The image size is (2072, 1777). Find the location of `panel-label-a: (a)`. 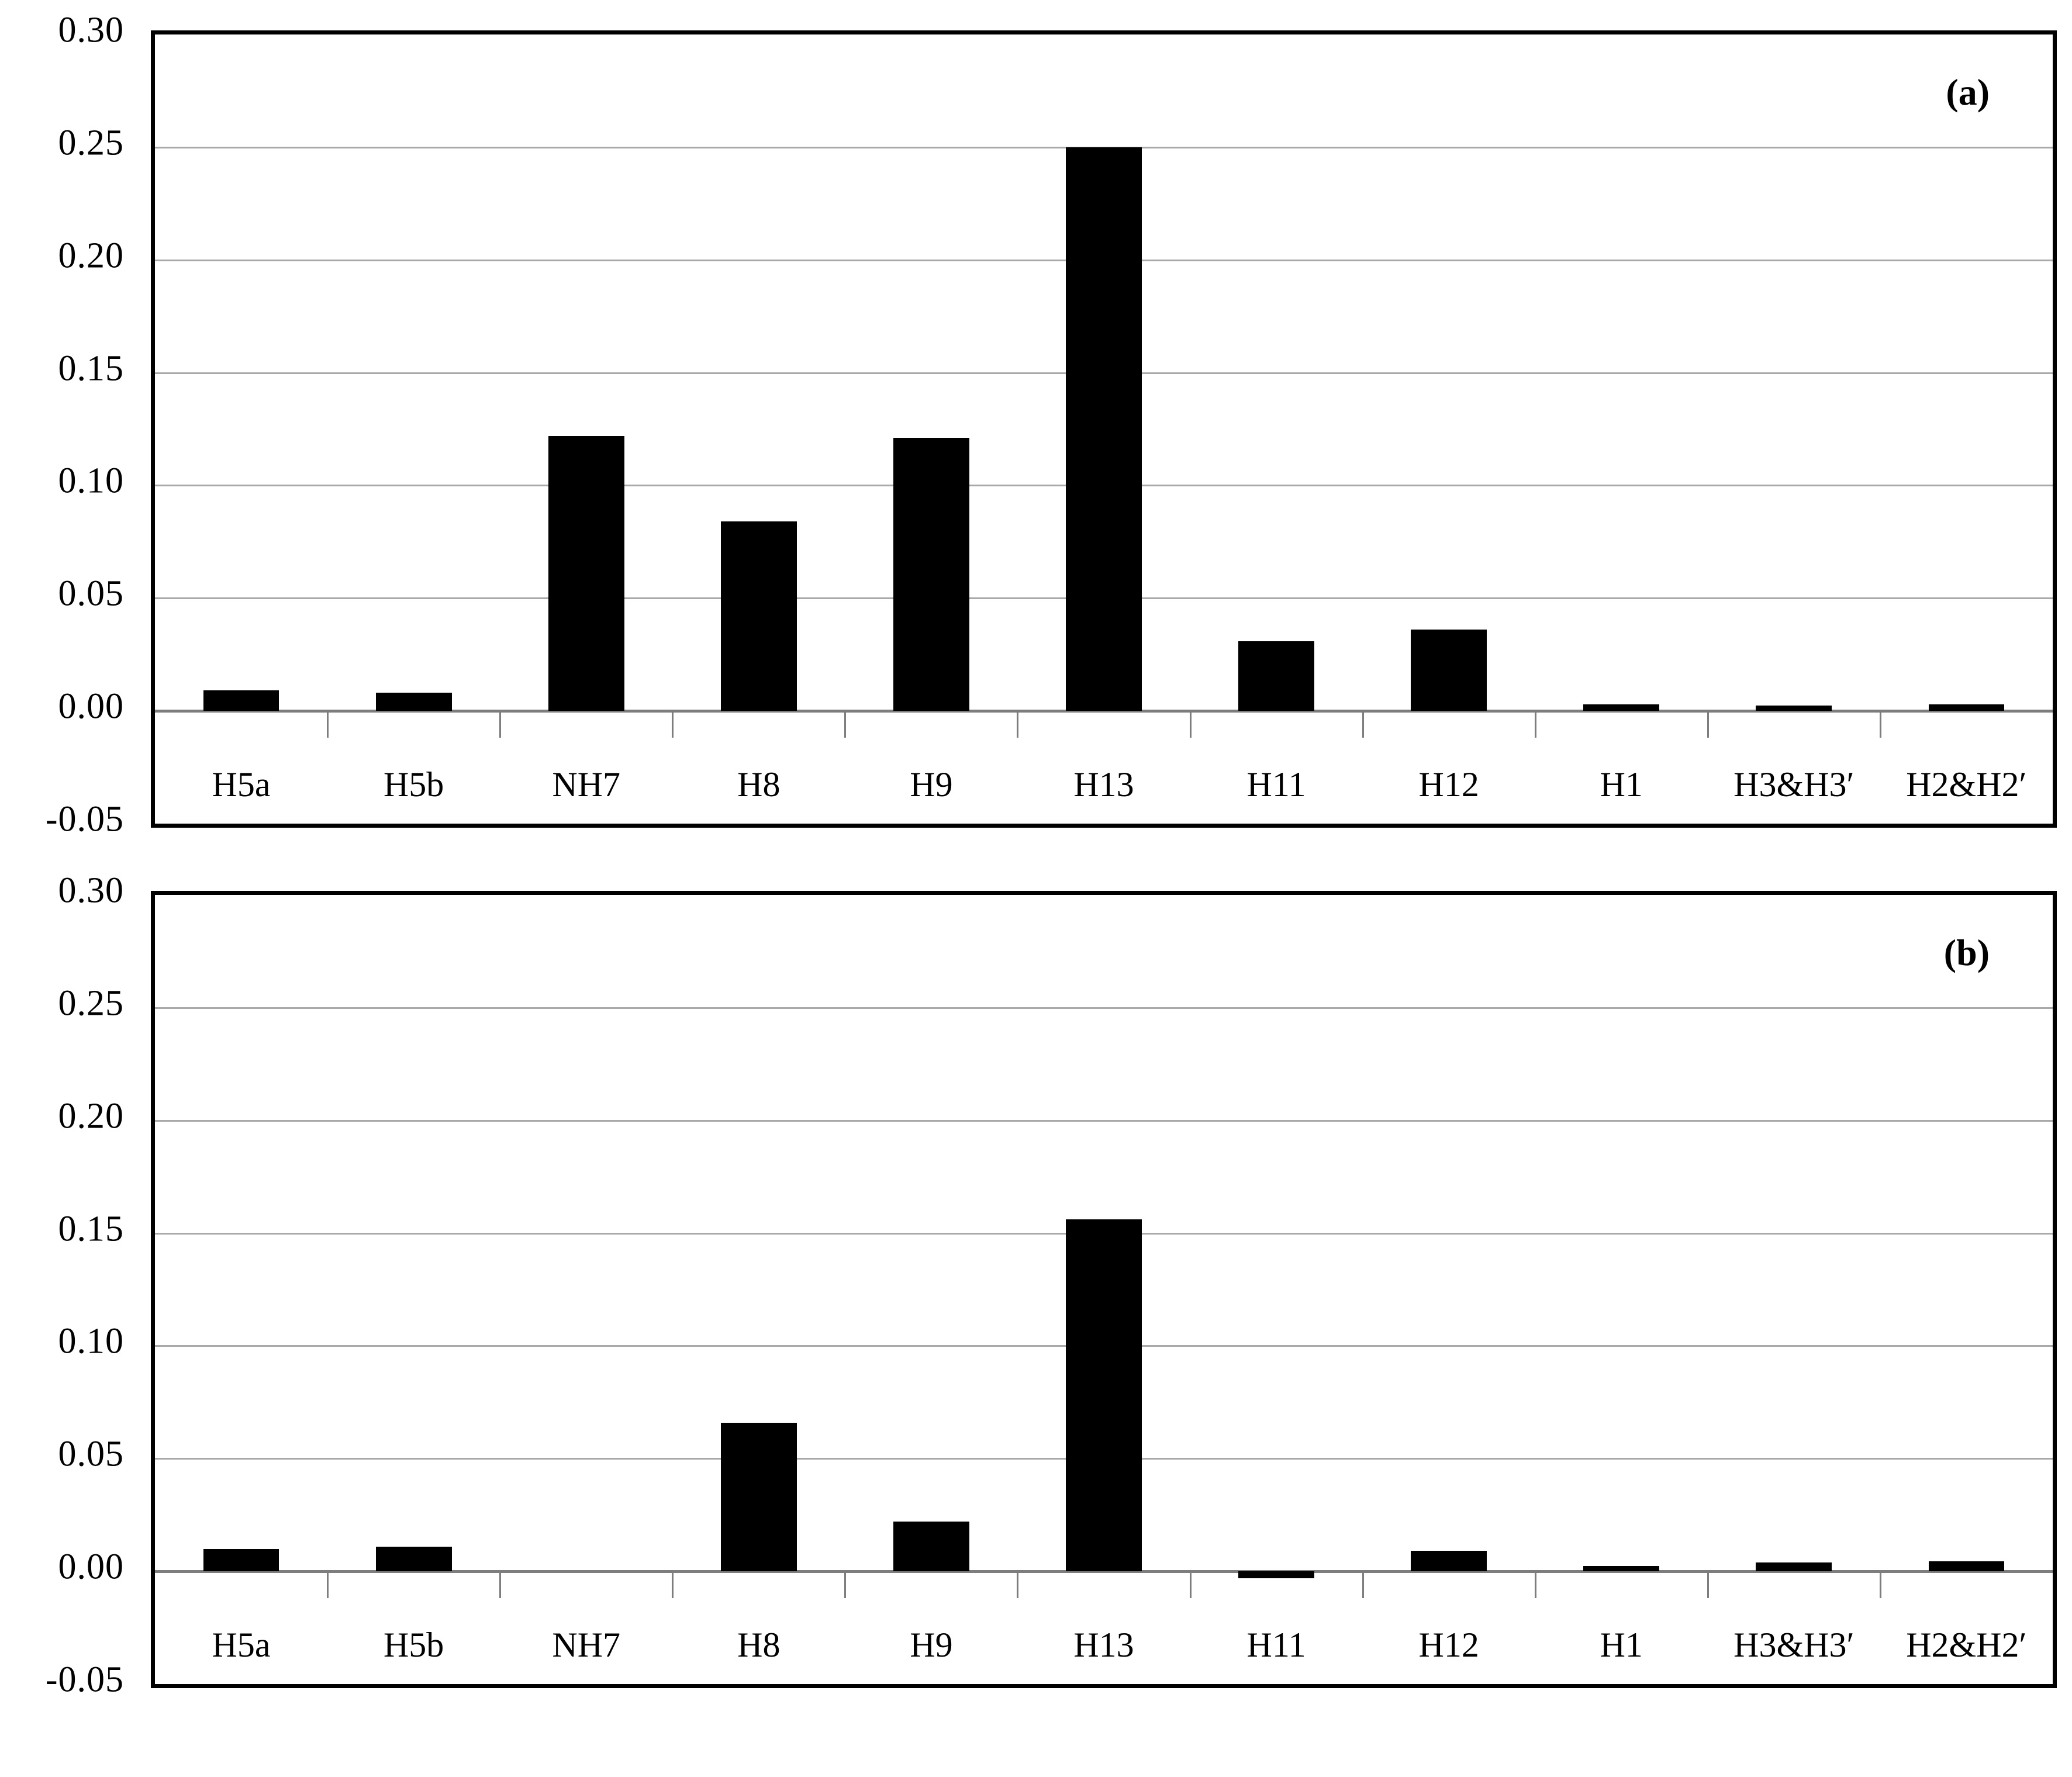

panel-label-a: (a) is located at coordinates (1968, 92).